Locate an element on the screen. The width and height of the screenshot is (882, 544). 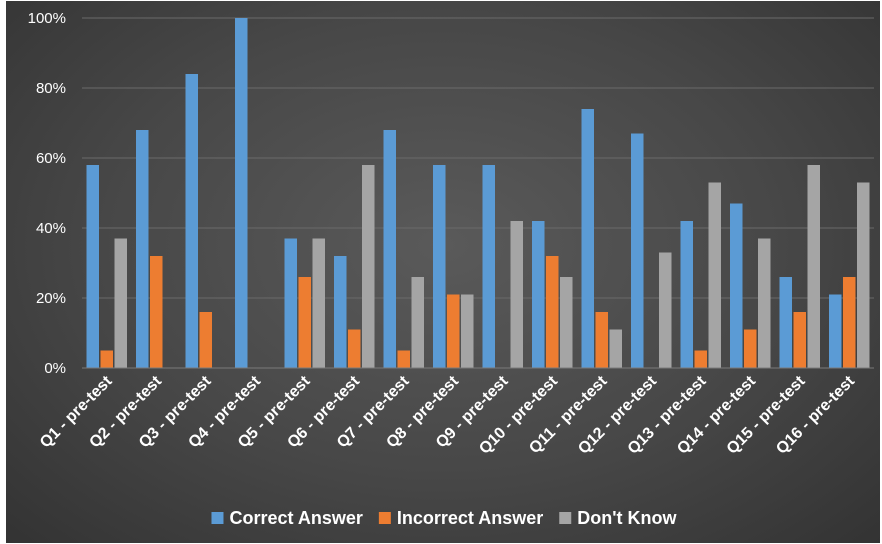
y-tick-label: 40% is located at coordinates (51, 228).